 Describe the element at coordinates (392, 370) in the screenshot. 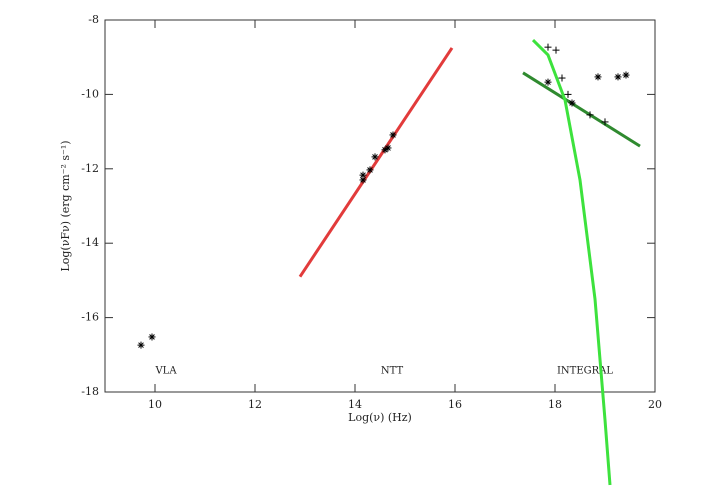

I see `annotation: NTT` at that location.